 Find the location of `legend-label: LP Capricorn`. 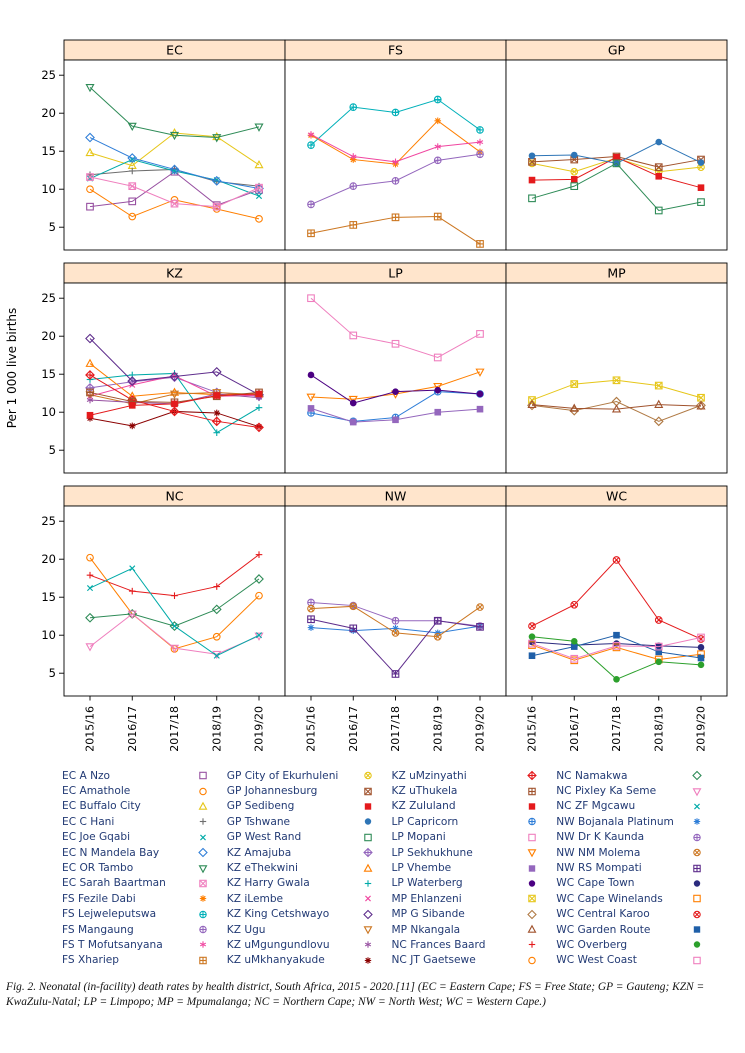

legend-label: LP Capricorn is located at coordinates (425, 821).